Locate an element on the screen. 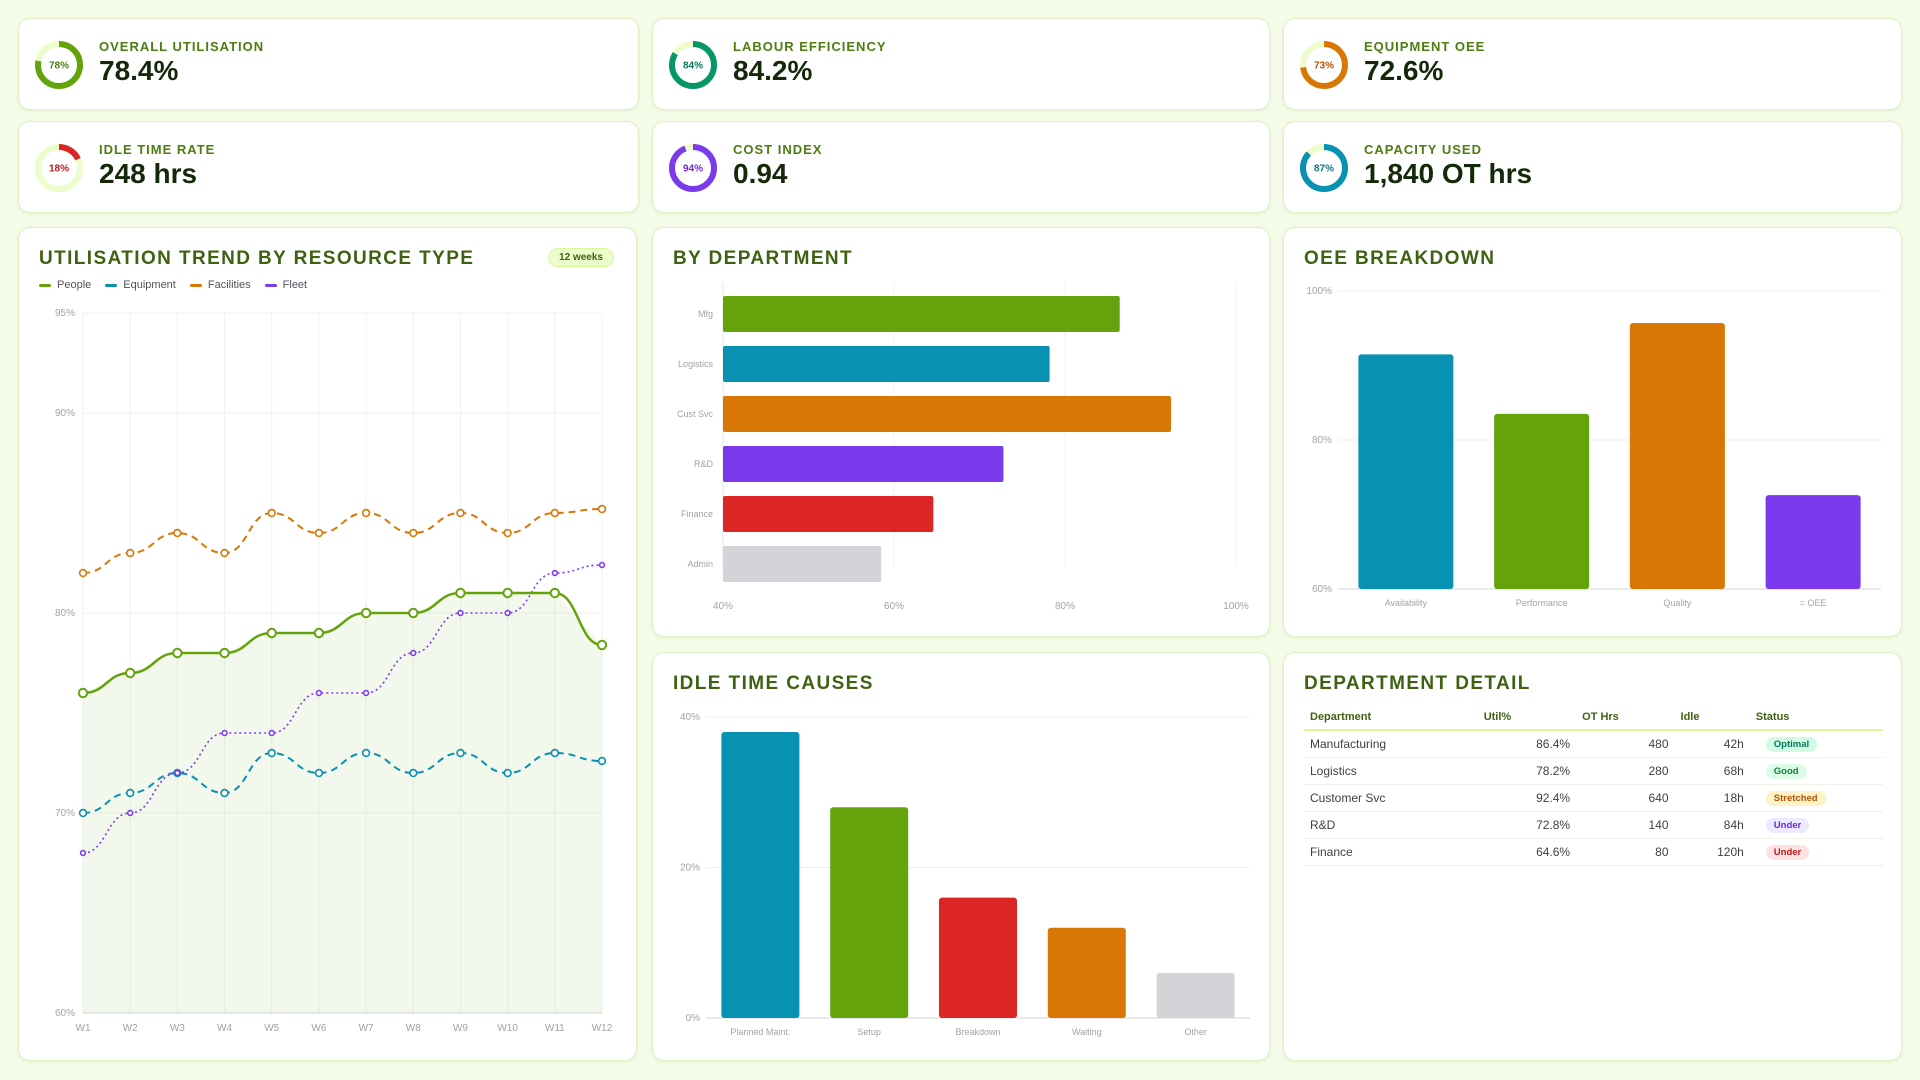 This screenshot has height=1080, width=1920. kpi-value: 78.4% is located at coordinates (139, 70).